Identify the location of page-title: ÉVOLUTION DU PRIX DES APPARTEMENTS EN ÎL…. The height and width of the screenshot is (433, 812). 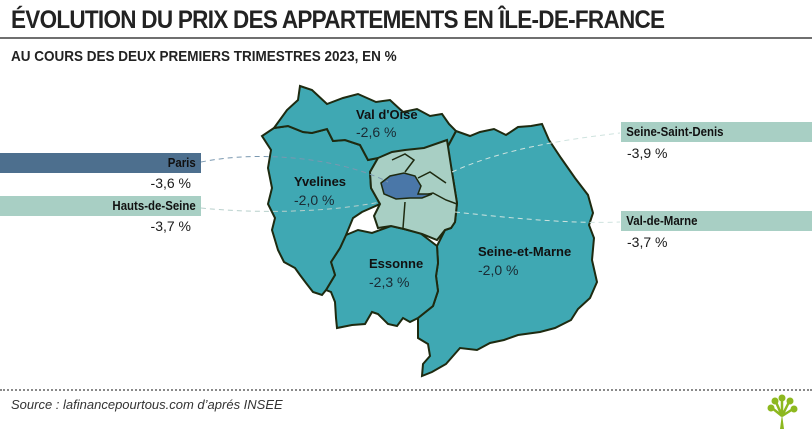
(338, 20).